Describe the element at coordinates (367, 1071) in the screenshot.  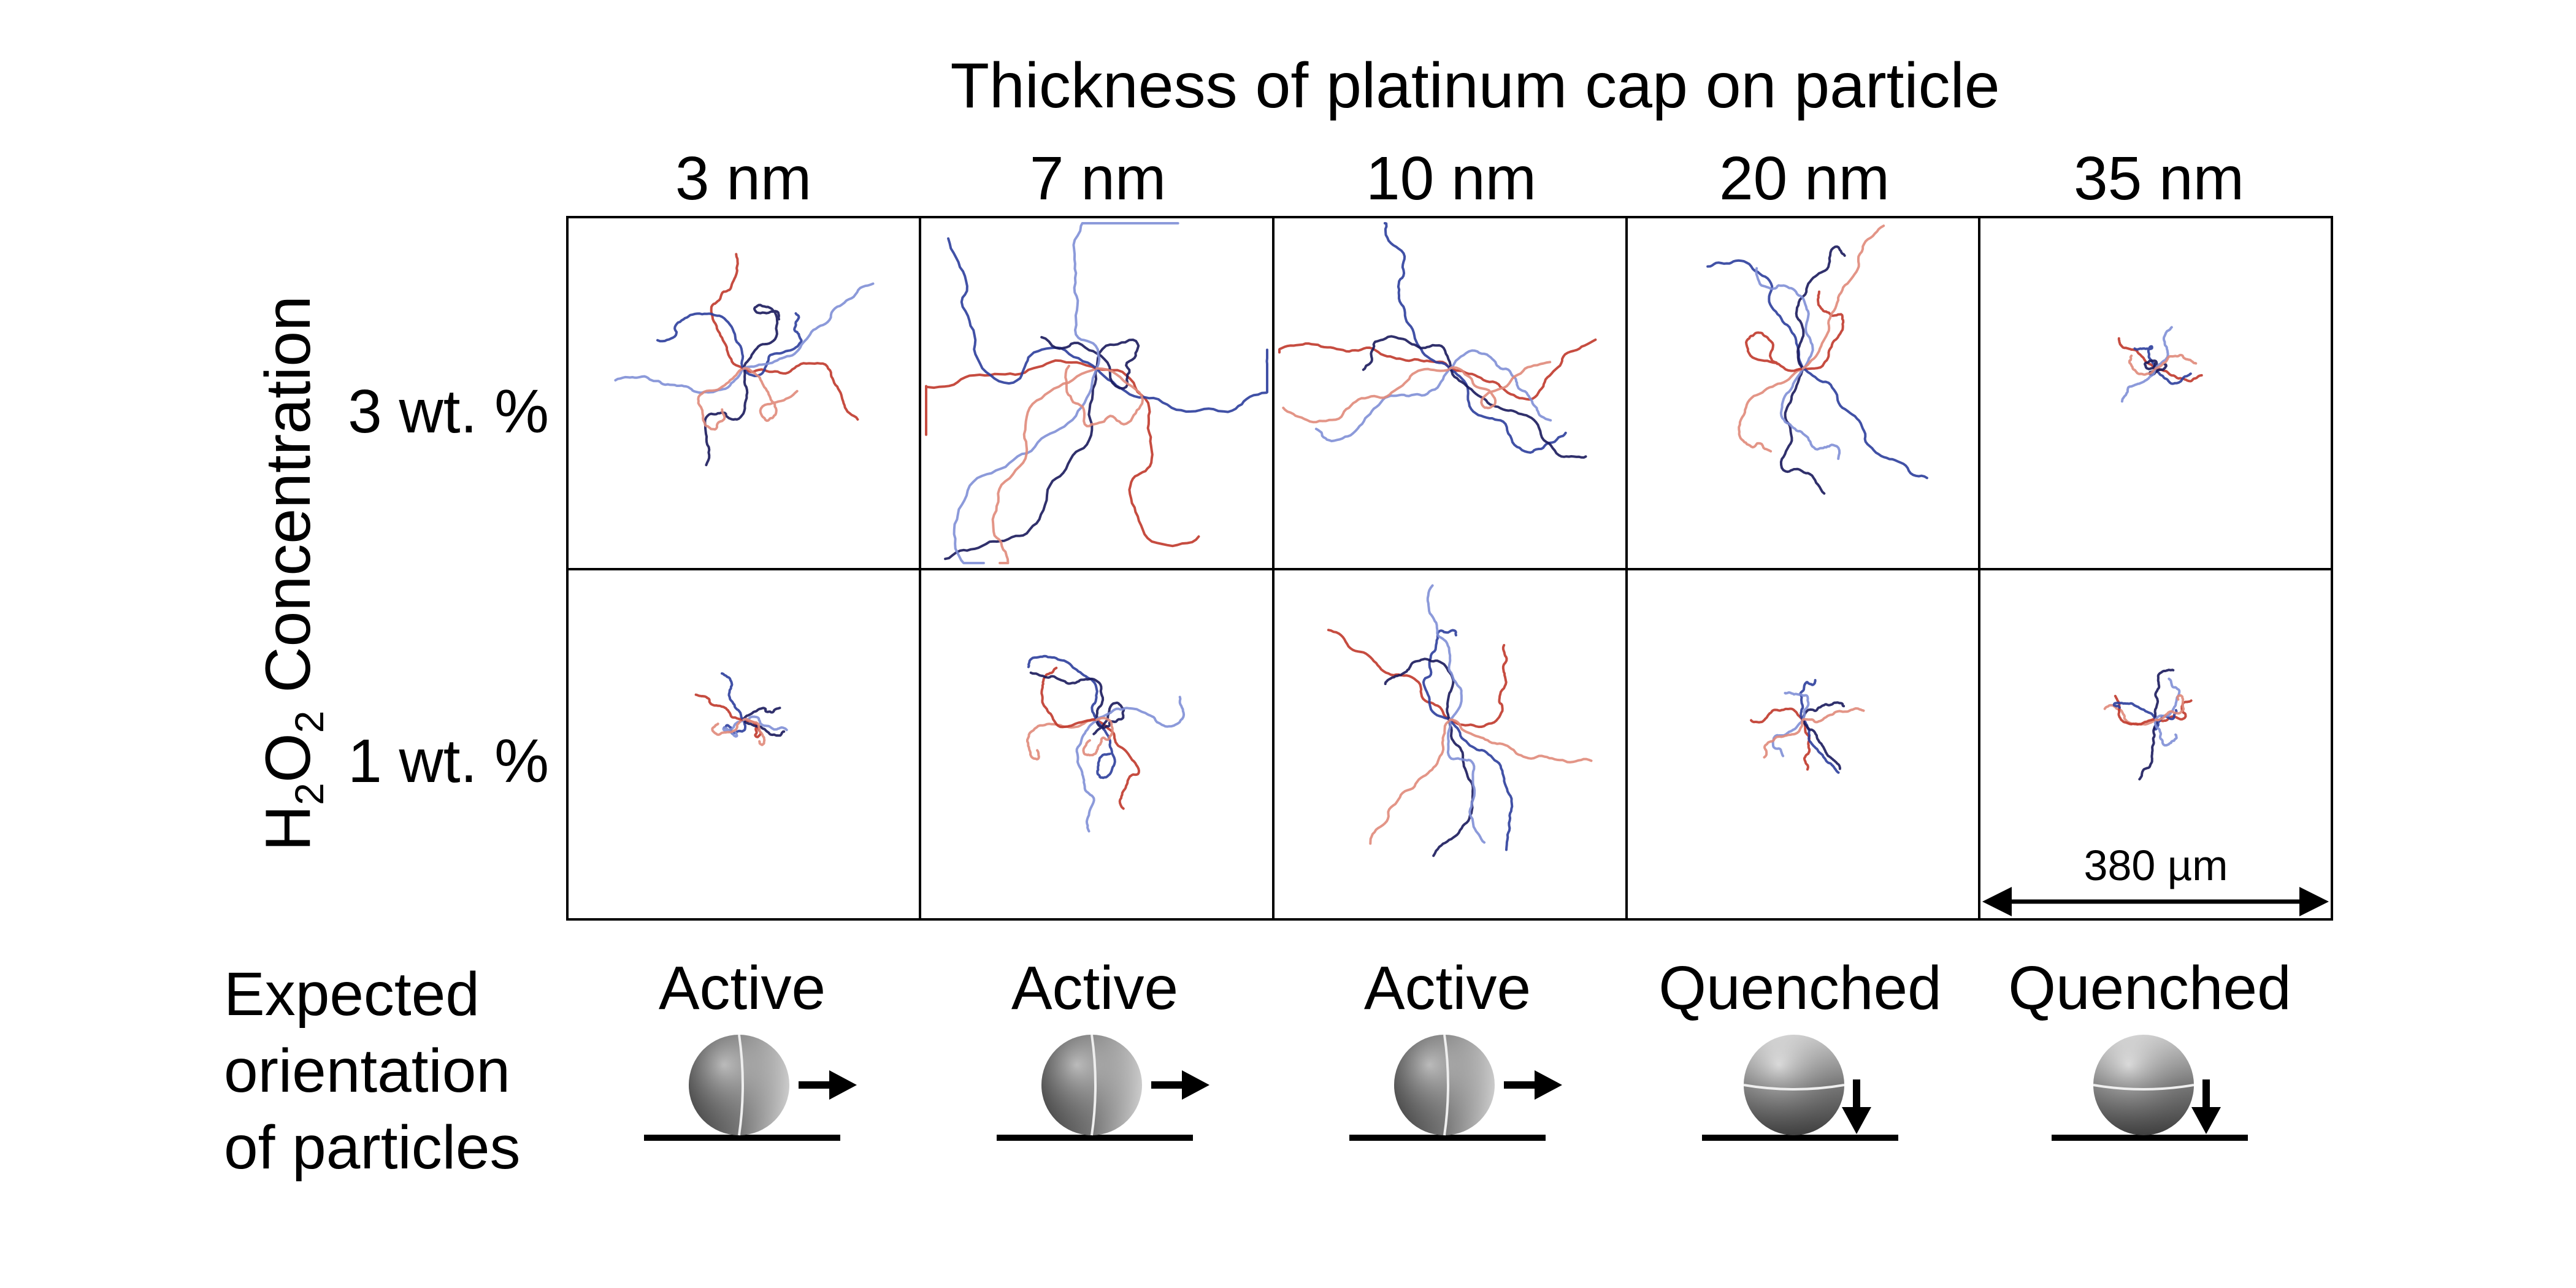
I see `orientation-label-line: orientation` at that location.